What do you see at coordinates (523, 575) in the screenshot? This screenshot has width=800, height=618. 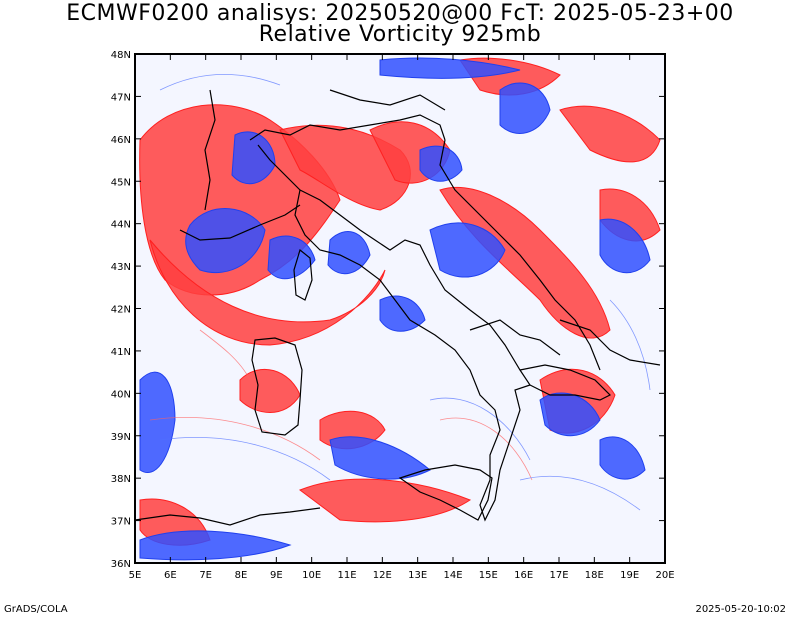 I see `lon-label-16E: 16E` at bounding box center [523, 575].